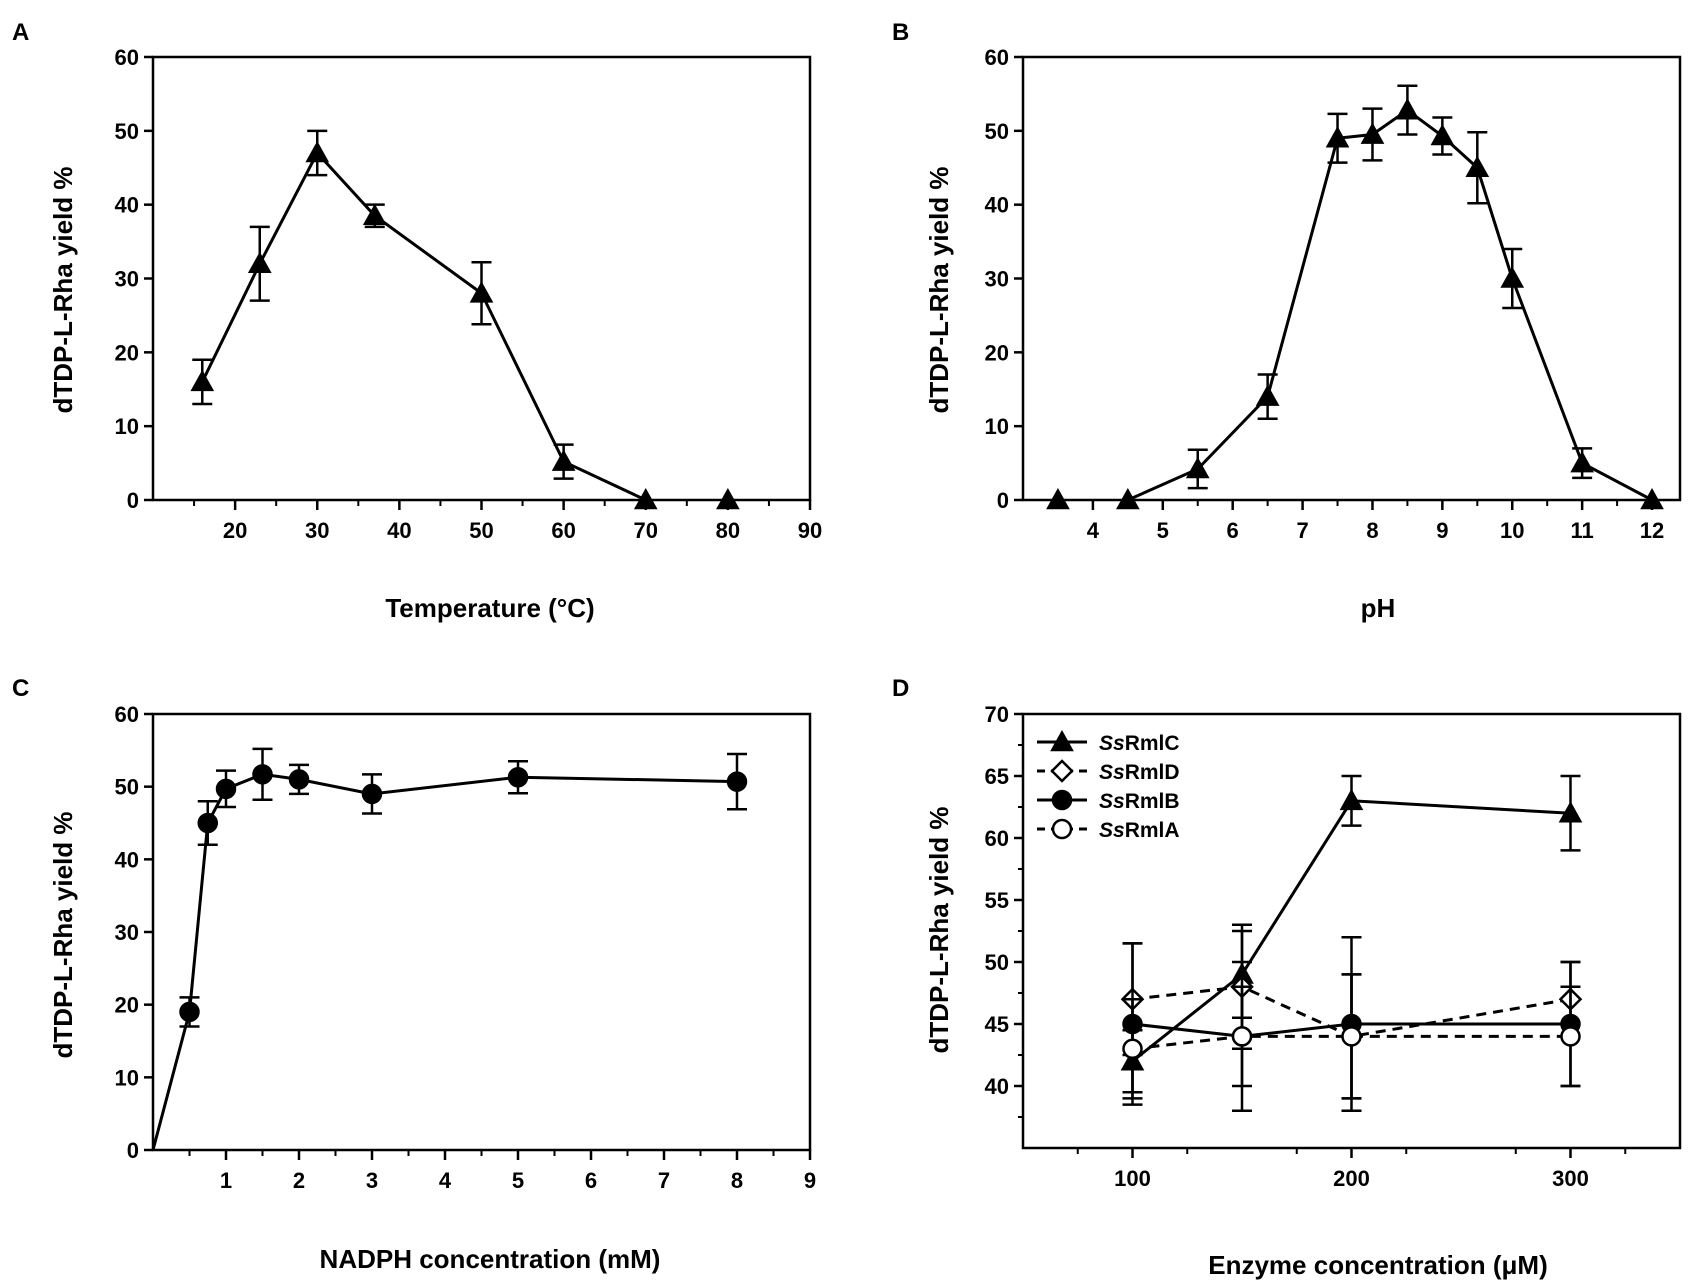 Image resolution: width=1704 pixels, height=1287 pixels. What do you see at coordinates (810, 1180) in the screenshot?
I see `panel-c-x-tick-label: 9` at bounding box center [810, 1180].